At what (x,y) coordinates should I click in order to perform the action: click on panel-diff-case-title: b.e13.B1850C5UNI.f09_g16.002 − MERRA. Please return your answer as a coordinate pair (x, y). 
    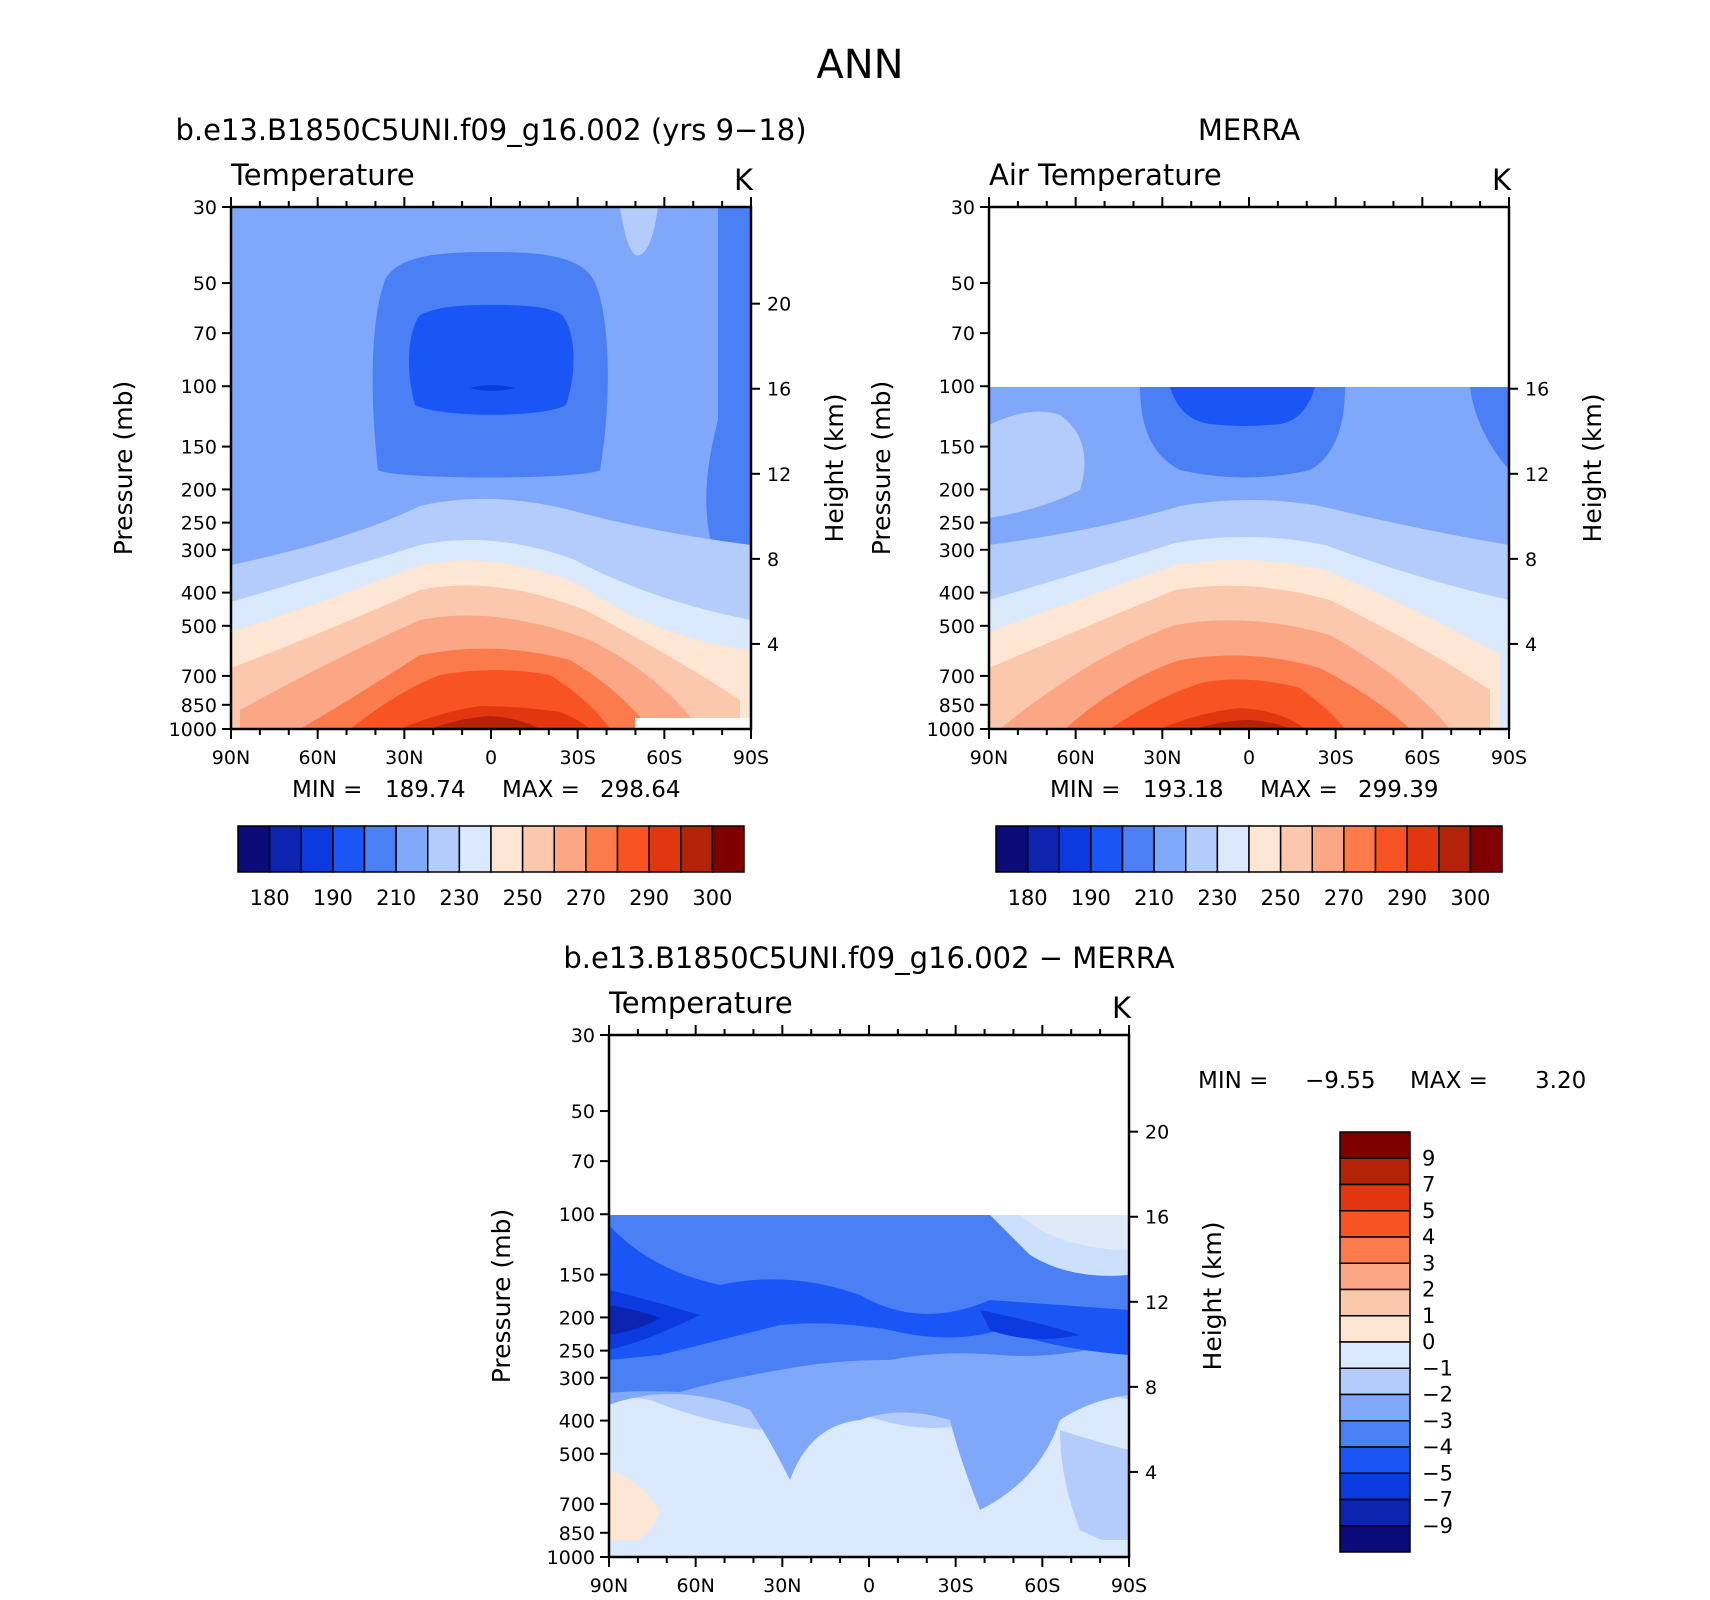
    Looking at the image, I should click on (868, 958).